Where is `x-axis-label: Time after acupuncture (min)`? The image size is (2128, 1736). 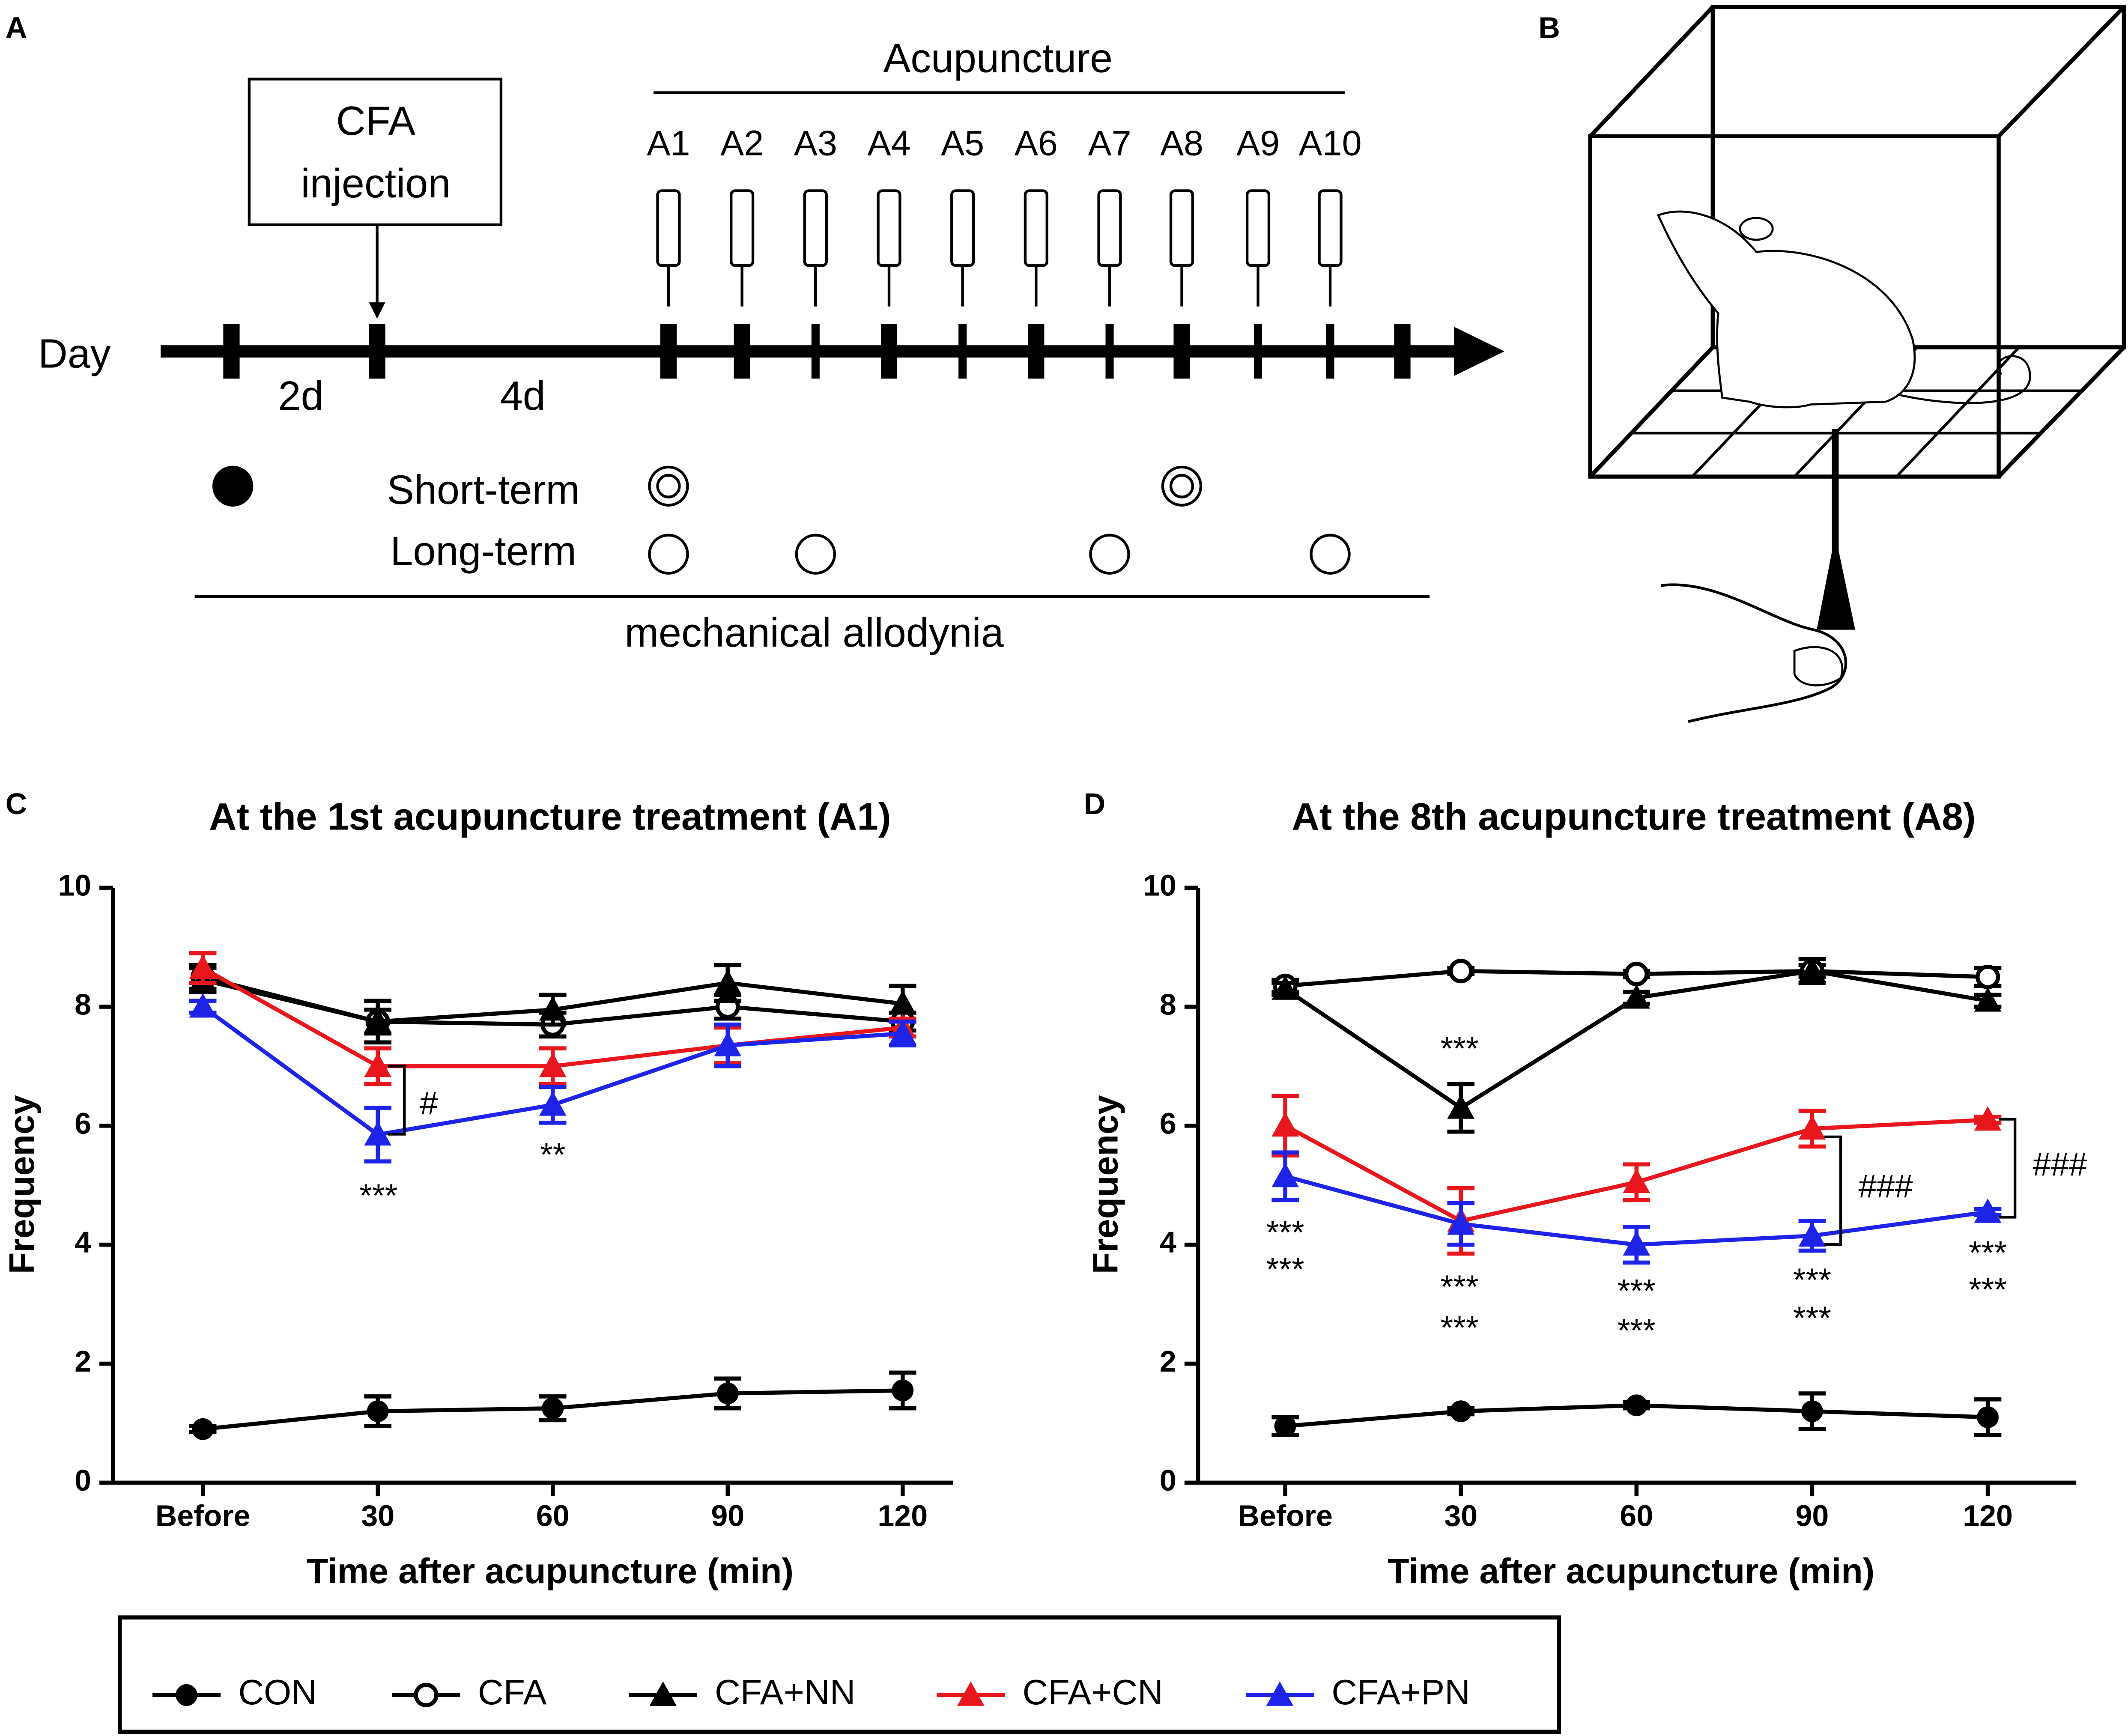
x-axis-label: Time after acupuncture (min) is located at coordinates (550, 1571).